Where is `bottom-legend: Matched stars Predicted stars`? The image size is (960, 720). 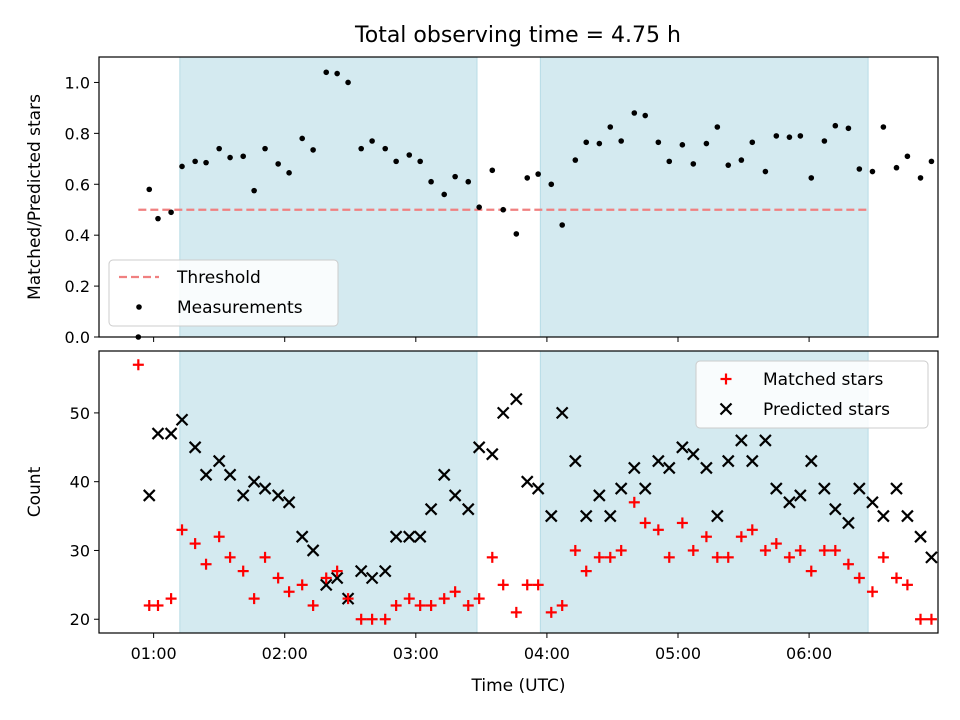 bottom-legend: Matched stars Predicted stars is located at coordinates (812, 394).